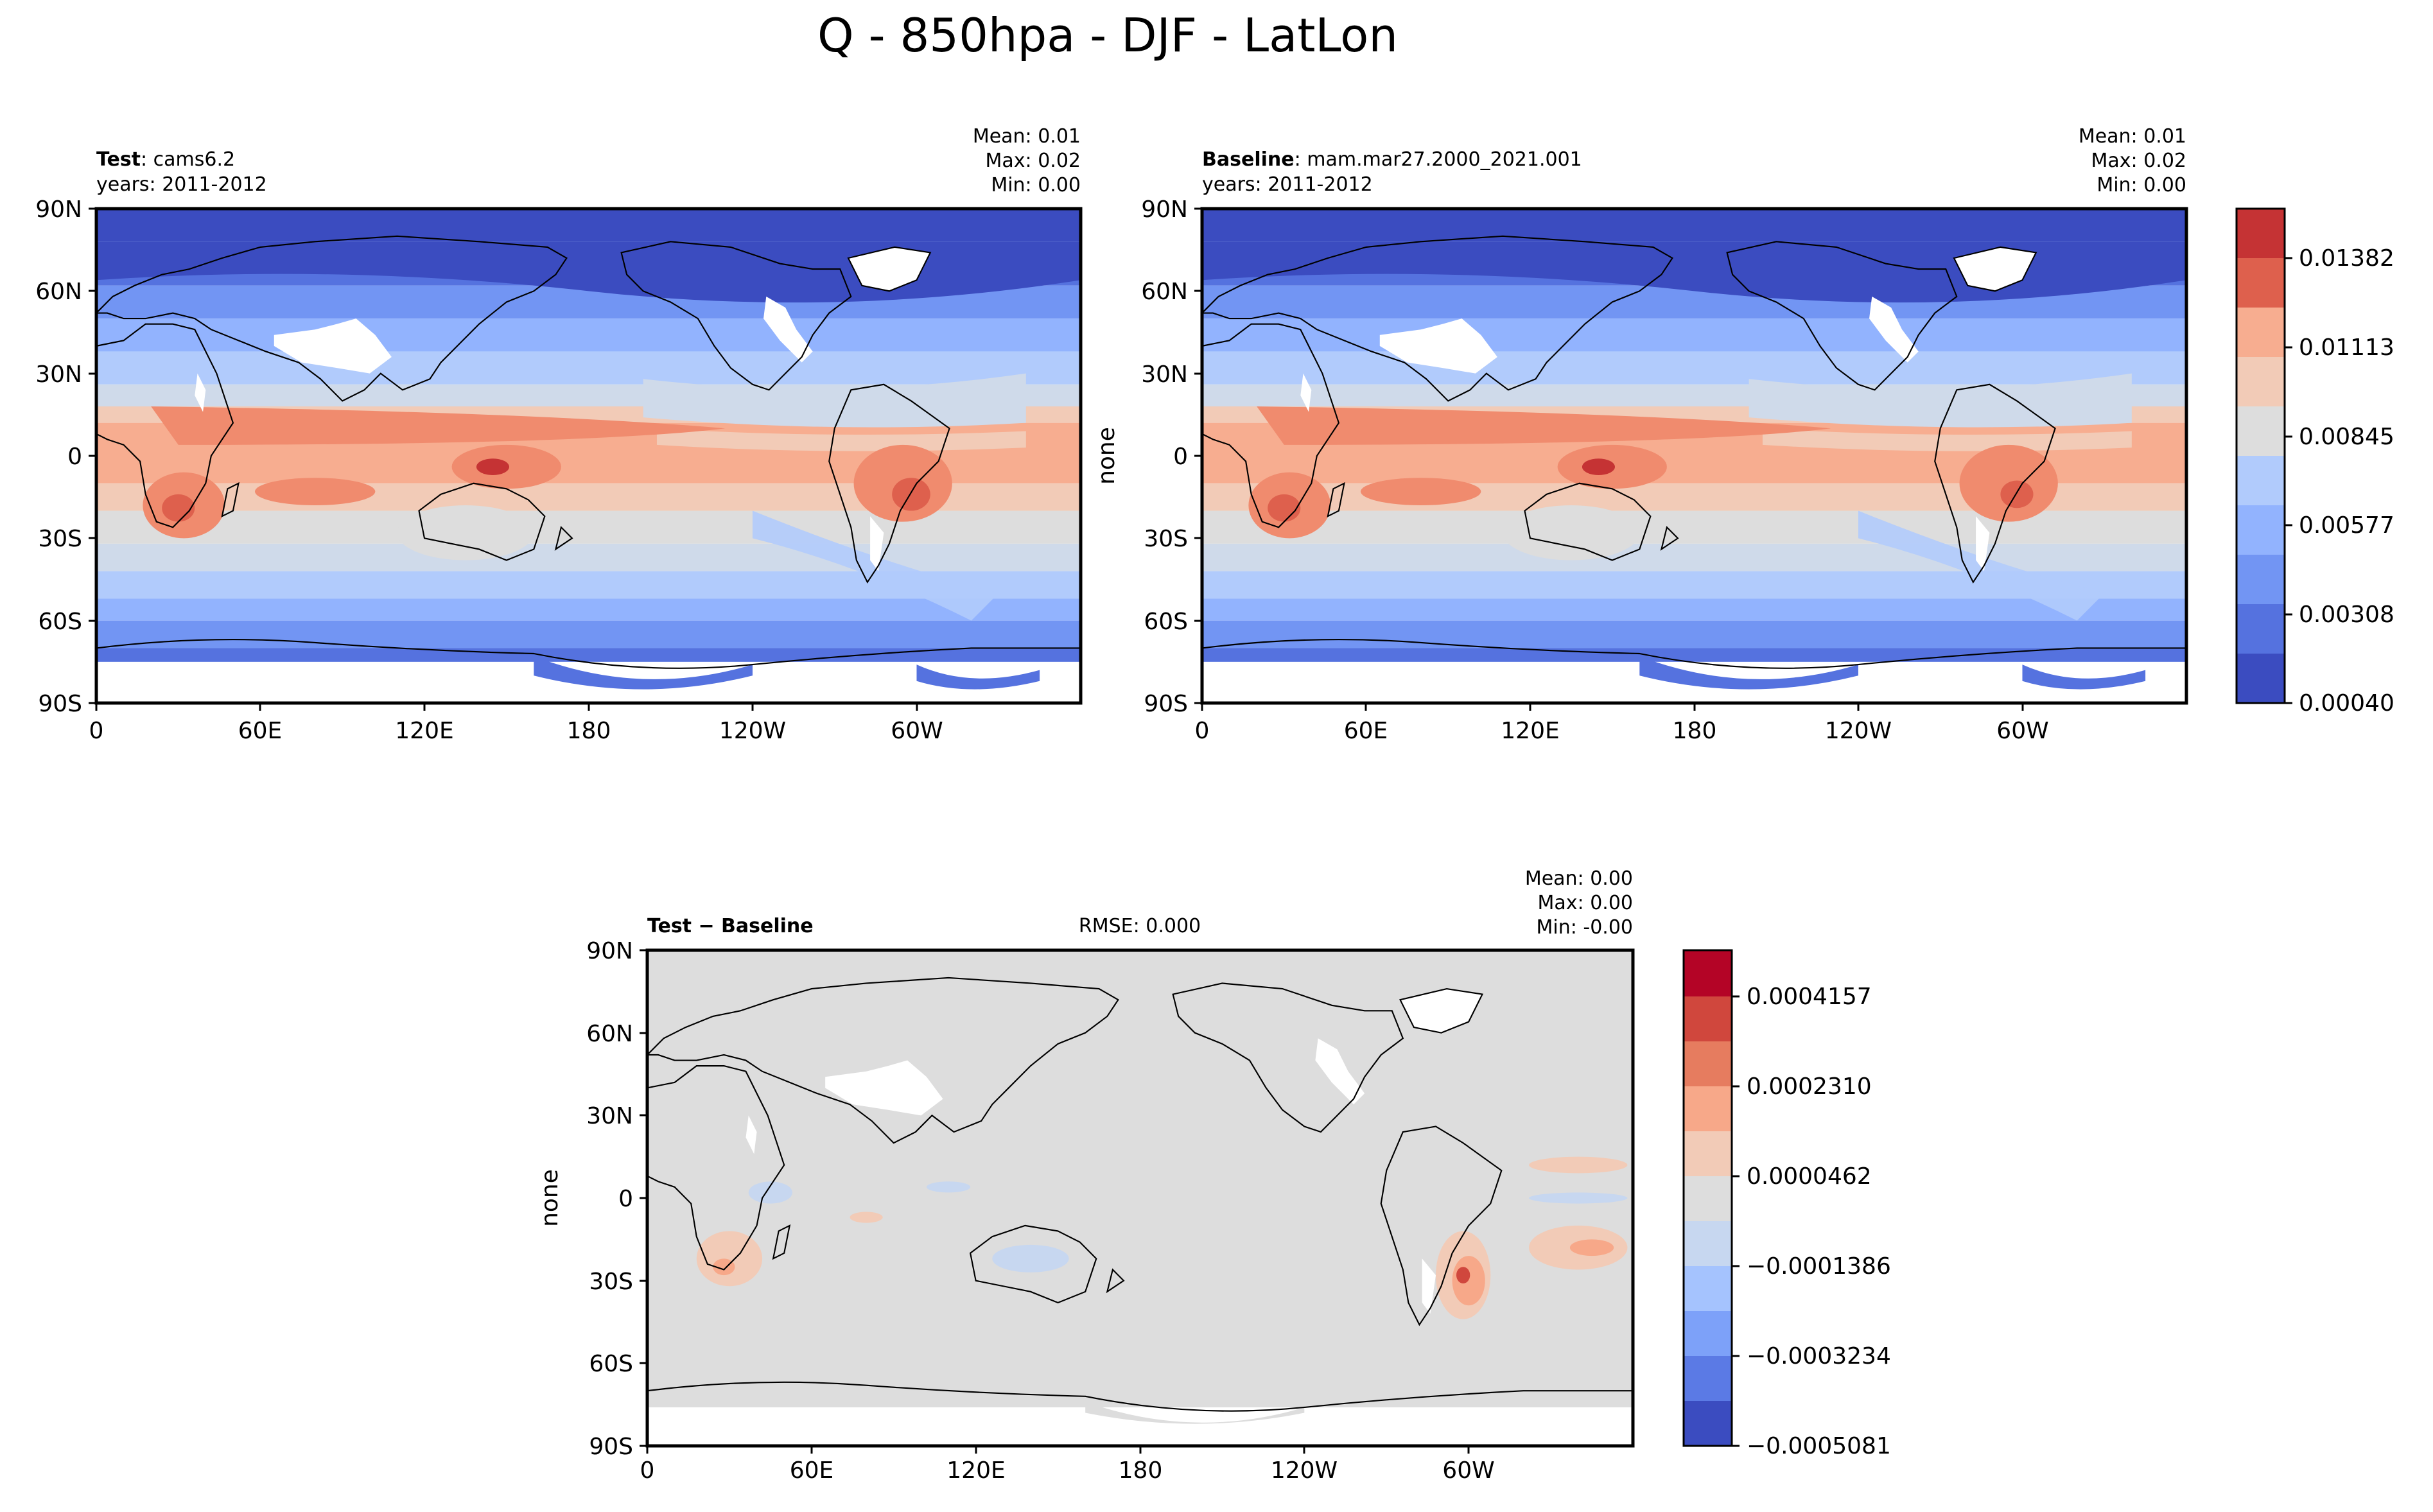  I want to click on colorbar-diff-tick-label: 0.0000462, so click(1809, 1176).